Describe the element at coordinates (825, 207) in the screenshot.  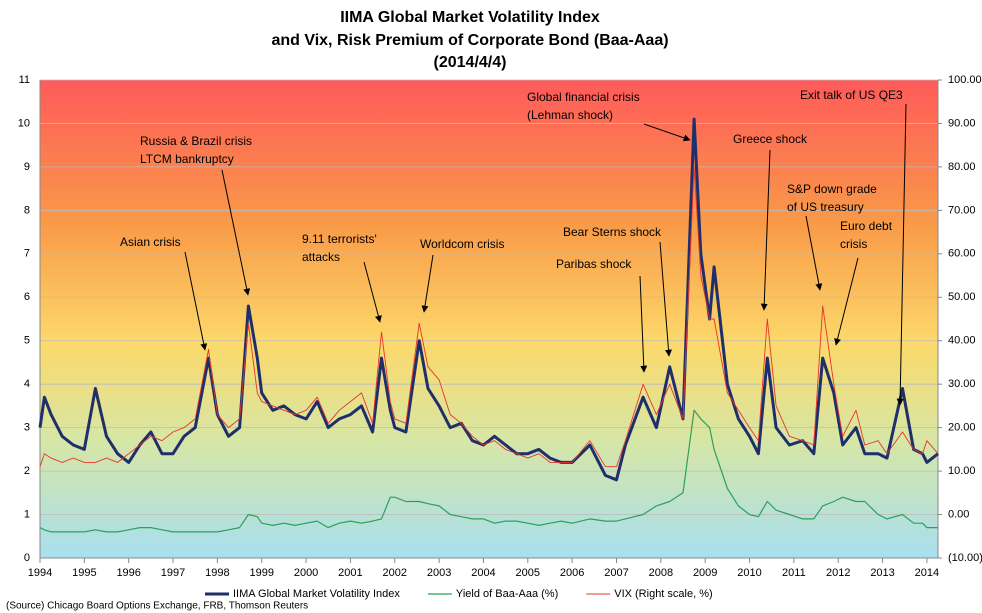
I see `annotation: of US treasury` at that location.